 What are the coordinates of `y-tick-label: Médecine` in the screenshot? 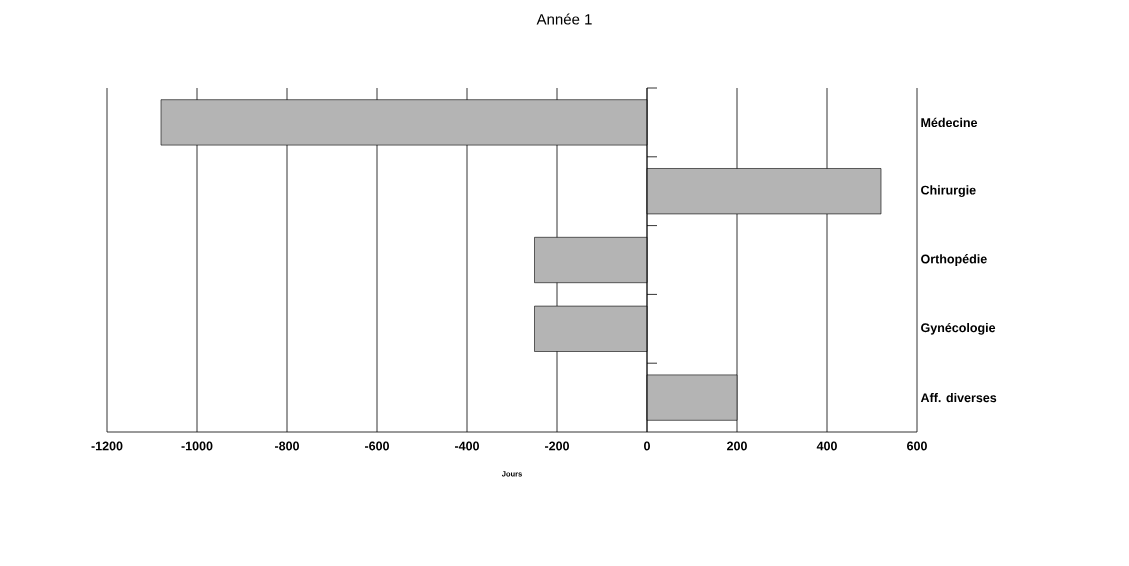 It's located at (949, 122).